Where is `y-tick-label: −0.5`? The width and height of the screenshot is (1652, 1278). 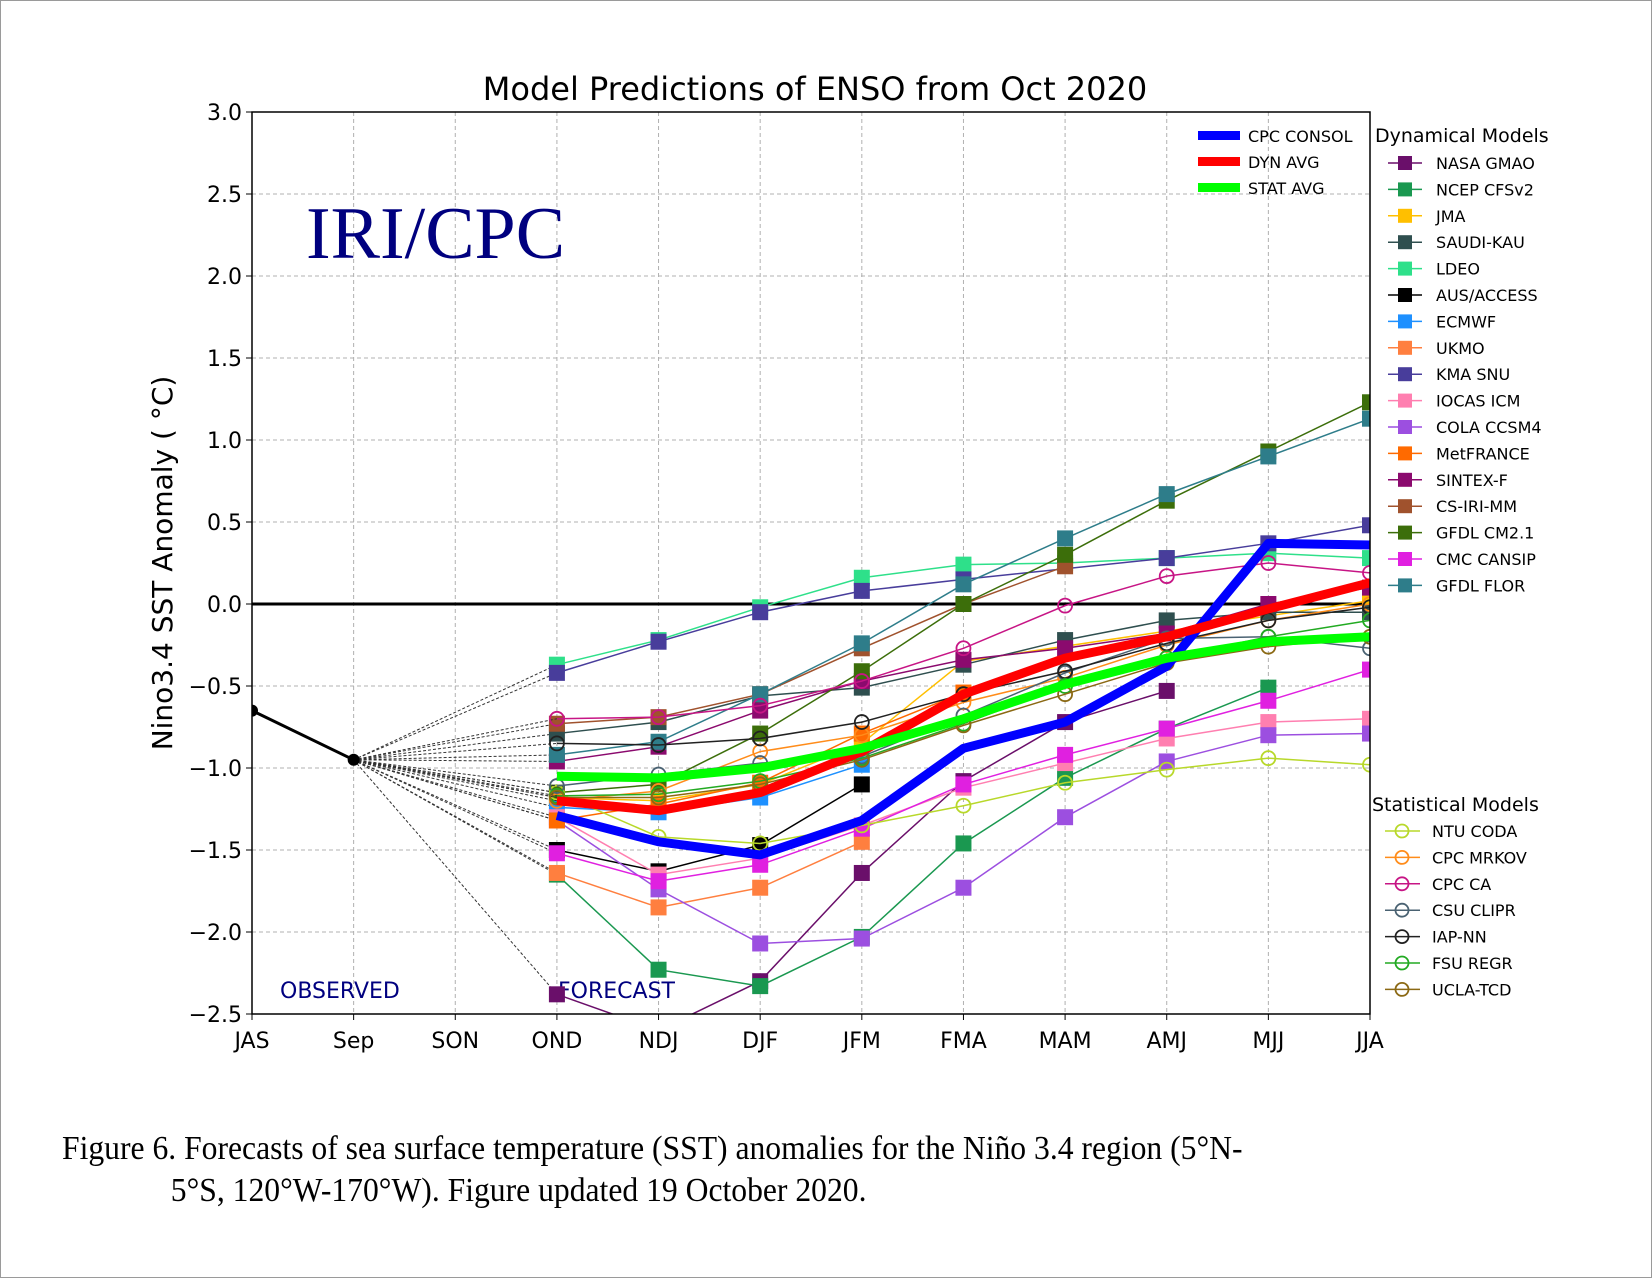 y-tick-label: −0.5 is located at coordinates (215, 687).